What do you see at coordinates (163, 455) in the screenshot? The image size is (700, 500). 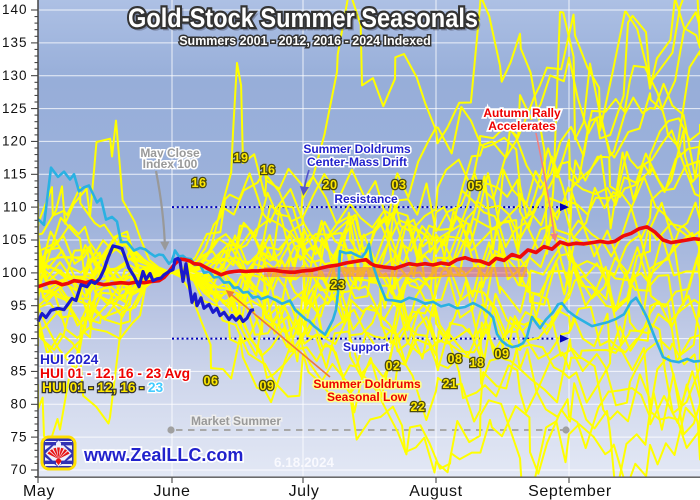 I see `svg-text: www.ZealLLC.com` at bounding box center [163, 455].